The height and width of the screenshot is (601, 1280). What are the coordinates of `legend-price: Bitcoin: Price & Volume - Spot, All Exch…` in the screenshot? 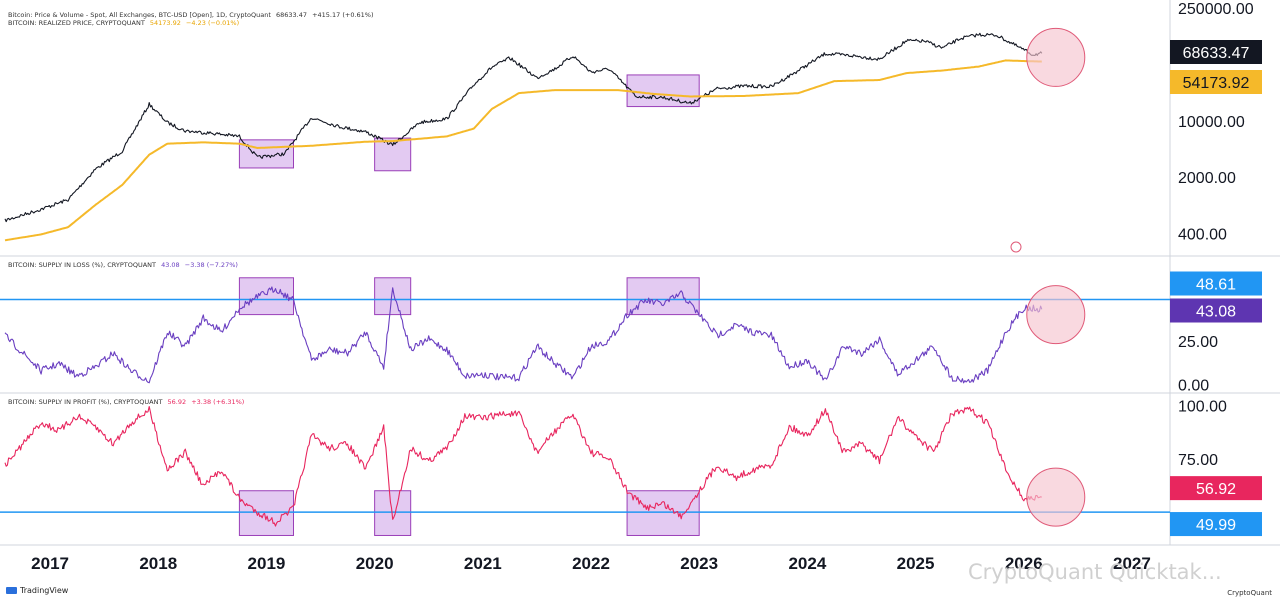 It's located at (192, 15).